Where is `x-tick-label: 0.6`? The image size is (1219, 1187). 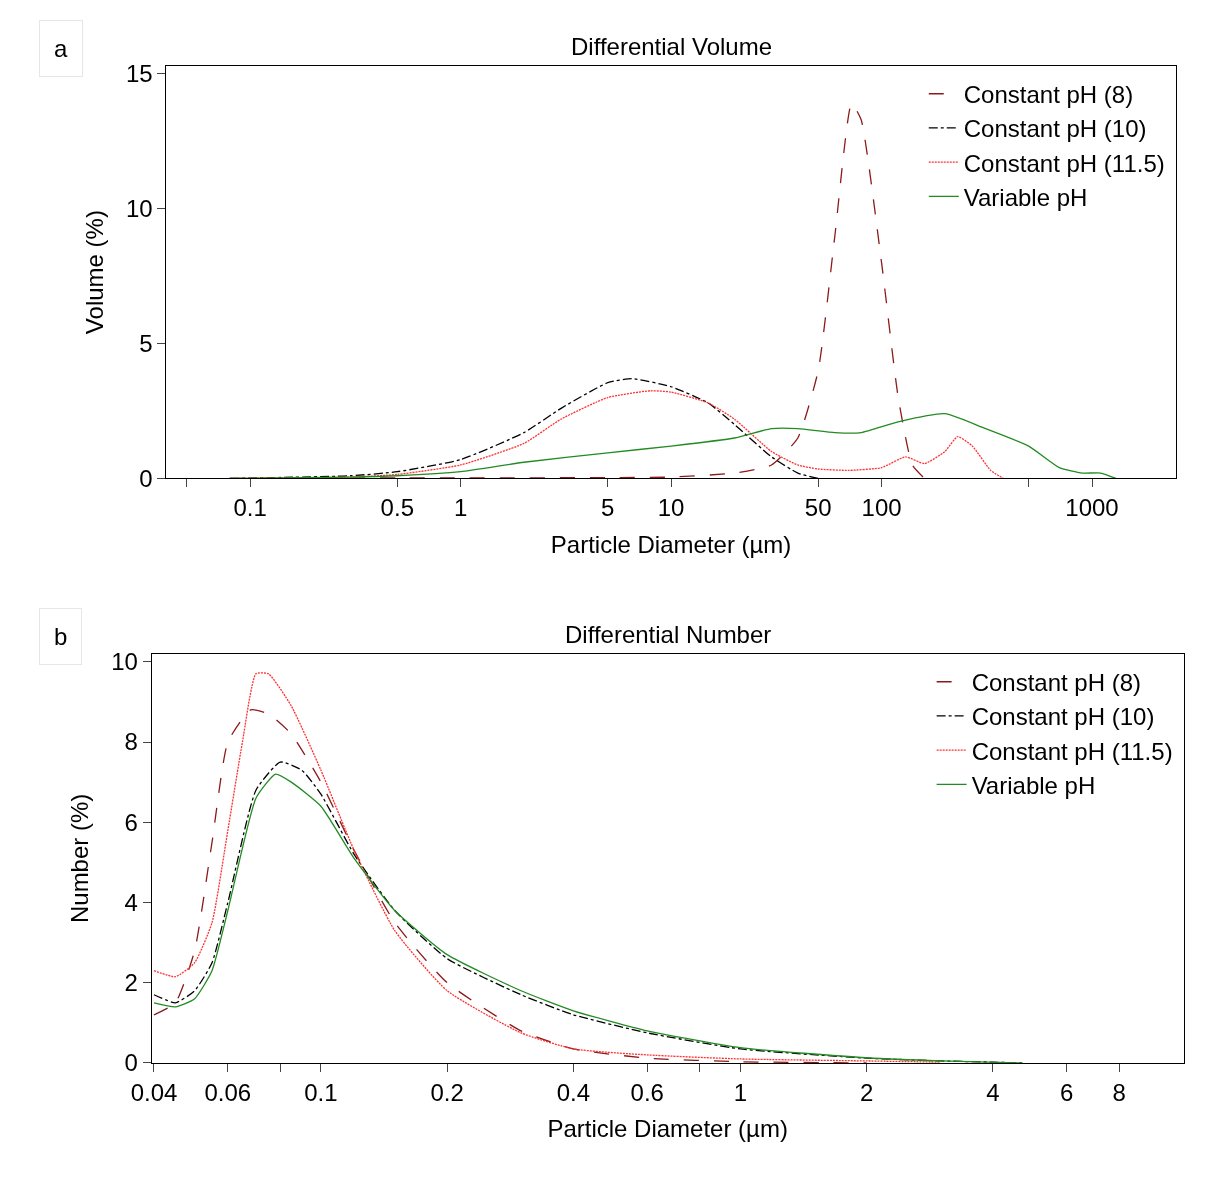 x-tick-label: 0.6 is located at coordinates (647, 1092).